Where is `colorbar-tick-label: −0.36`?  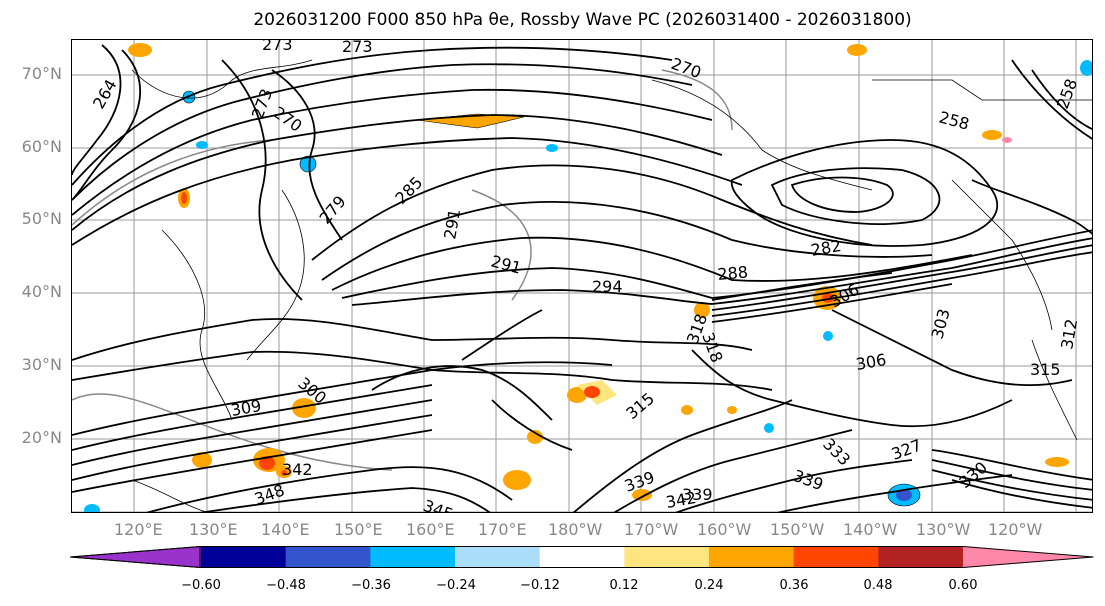 colorbar-tick-label: −0.36 is located at coordinates (371, 585).